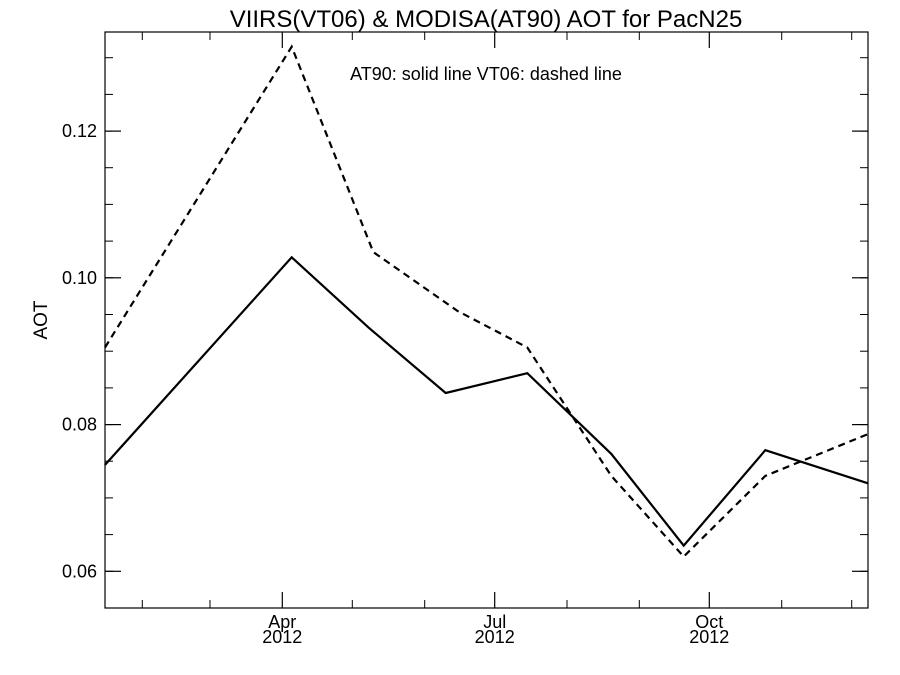  What do you see at coordinates (79, 131) in the screenshot?
I see `y-tick-label: 0.12` at bounding box center [79, 131].